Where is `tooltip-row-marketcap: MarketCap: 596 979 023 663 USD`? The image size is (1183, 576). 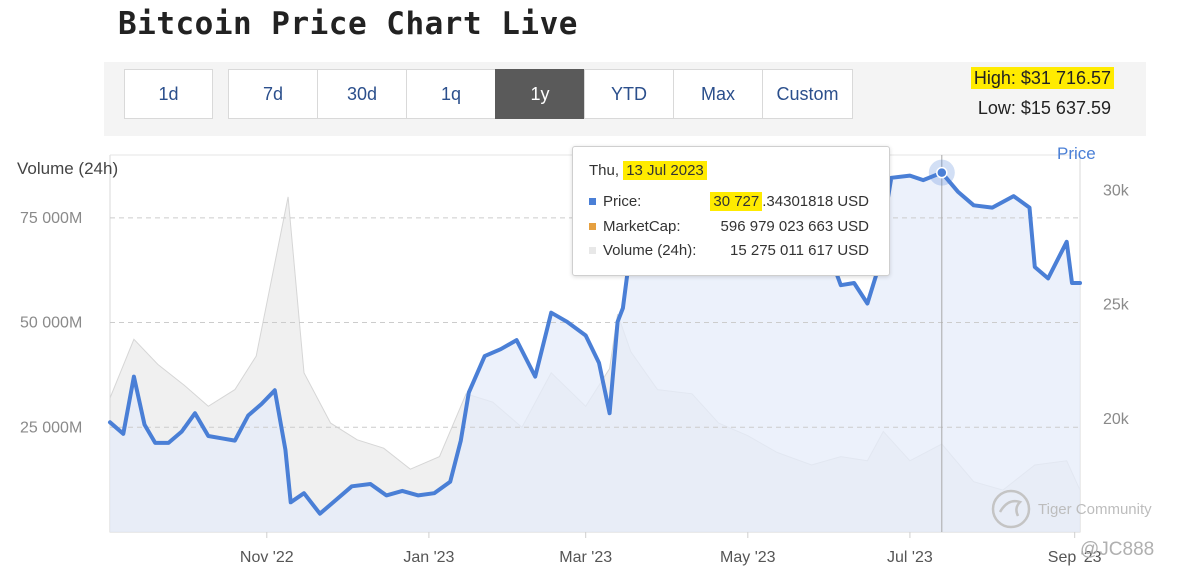 tooltip-row-marketcap: MarketCap: 596 979 023 663 USD is located at coordinates (729, 226).